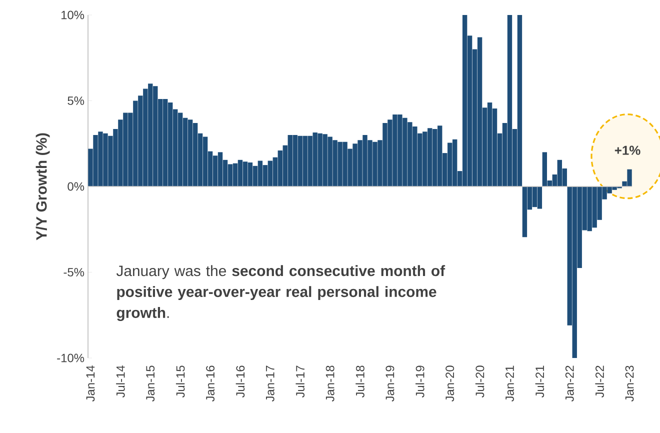 The image size is (660, 433). What do you see at coordinates (72, 15) in the screenshot?
I see `y-tick-label: 10%` at bounding box center [72, 15].